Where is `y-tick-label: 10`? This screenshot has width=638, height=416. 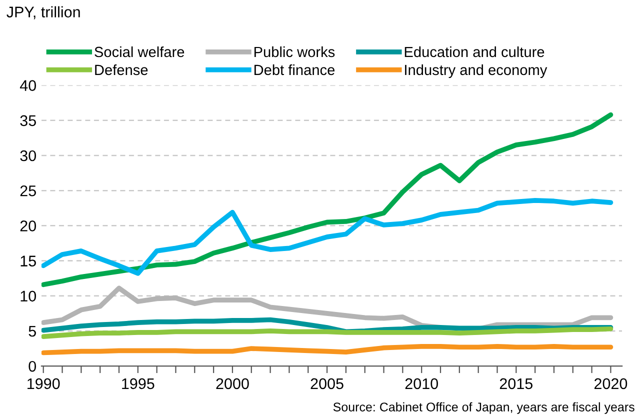
y-tick-label: 10 is located at coordinates (28, 296).